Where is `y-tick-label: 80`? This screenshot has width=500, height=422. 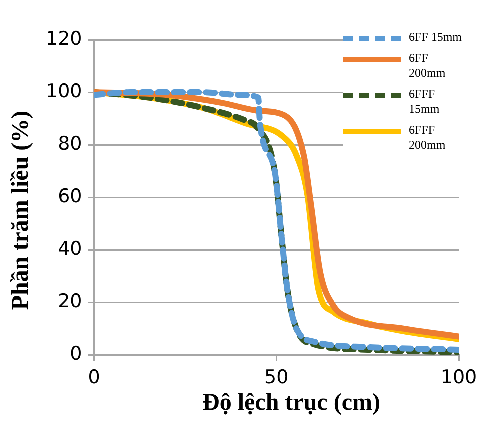
y-tick-label: 80 is located at coordinates (70, 144).